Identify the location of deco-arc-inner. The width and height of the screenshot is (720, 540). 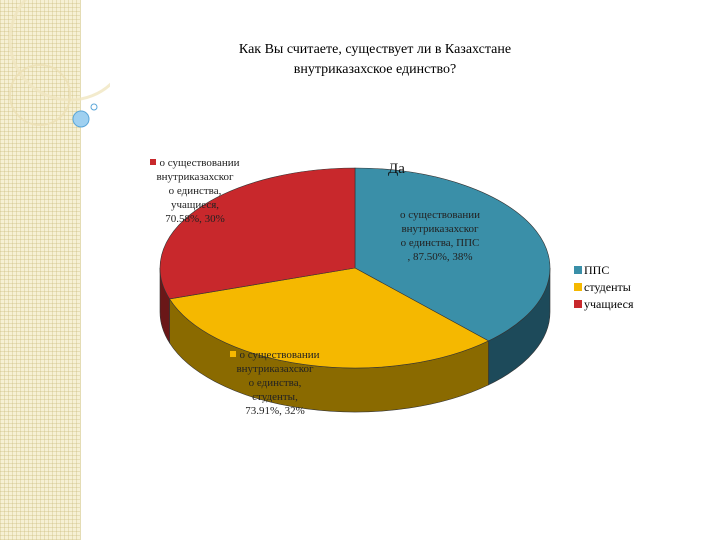
(40, 95).